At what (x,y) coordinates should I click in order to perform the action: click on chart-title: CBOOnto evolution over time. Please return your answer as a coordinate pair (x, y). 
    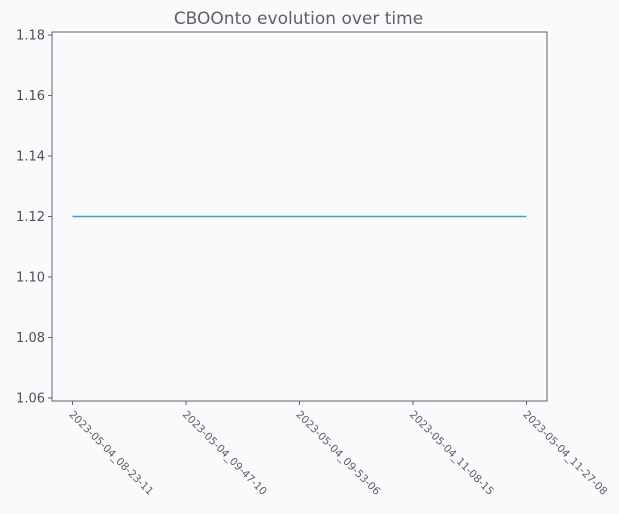
    Looking at the image, I should click on (298, 19).